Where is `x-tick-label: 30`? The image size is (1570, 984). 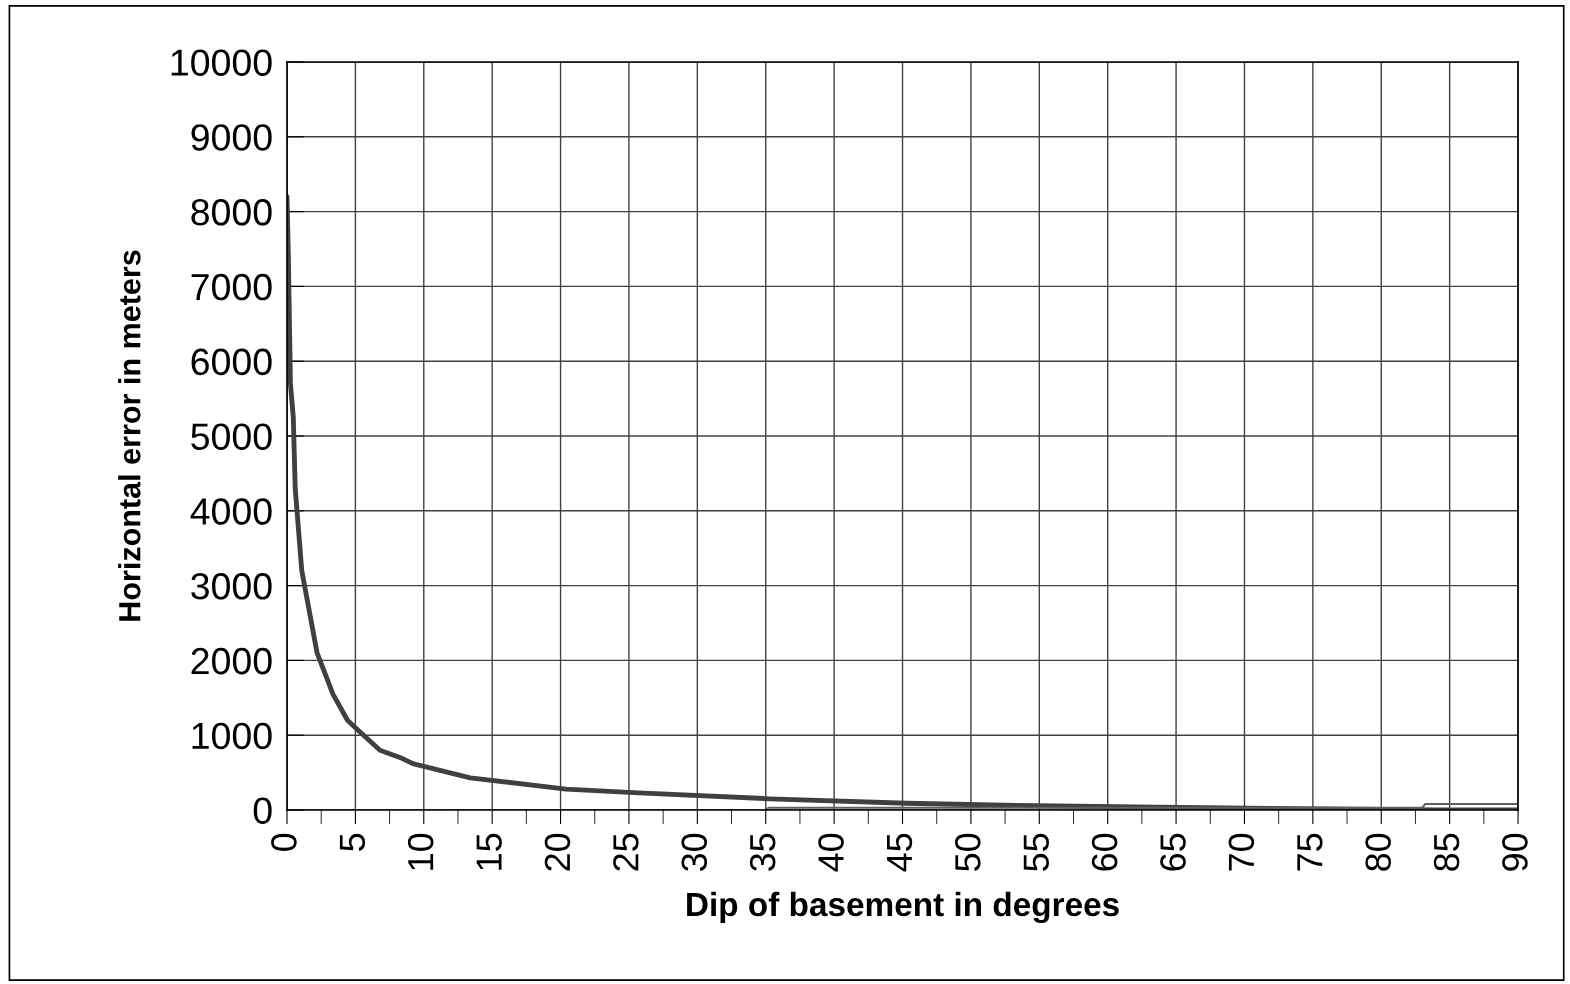 x-tick-label: 30 is located at coordinates (694, 852).